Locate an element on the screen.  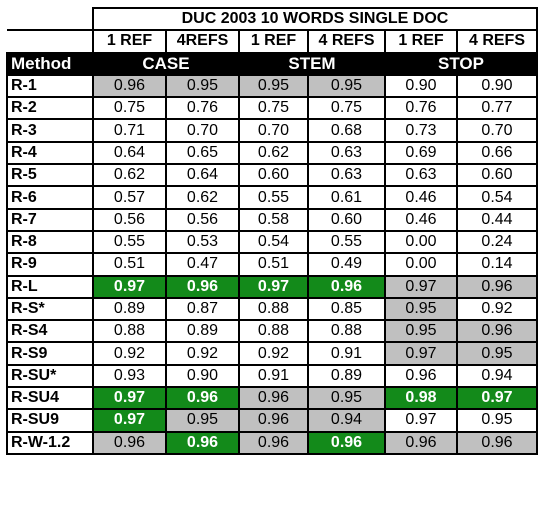
table-title: DUC 2003 10 WORDS SINGLE DOC is located at coordinates (315, 19).